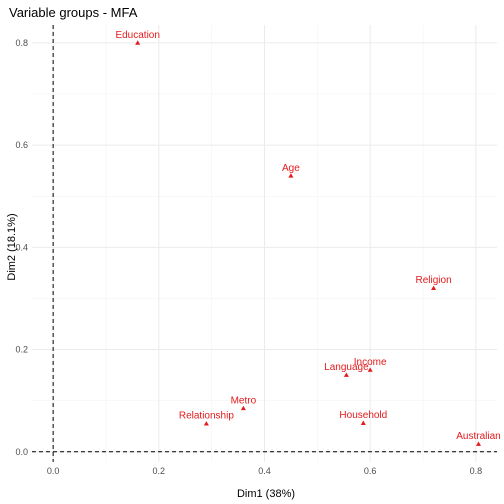 This screenshot has height=504, width=504. Describe the element at coordinates (346, 367) in the screenshot. I see `point-label: Language` at that location.